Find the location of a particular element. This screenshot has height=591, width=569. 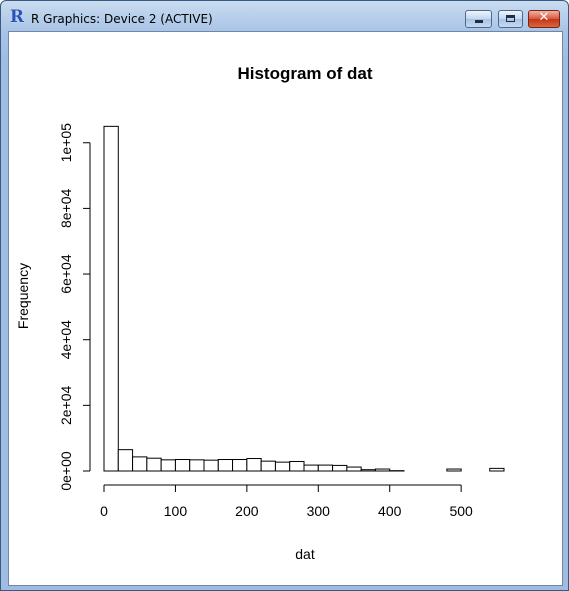

y-tick-label: 4e+04 is located at coordinates (66, 340).